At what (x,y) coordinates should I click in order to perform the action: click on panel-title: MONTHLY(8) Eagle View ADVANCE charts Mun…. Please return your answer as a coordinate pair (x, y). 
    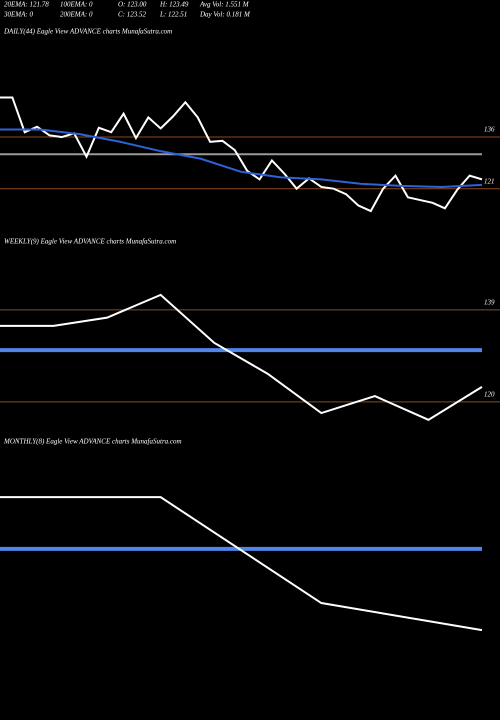
    Looking at the image, I should click on (92, 442).